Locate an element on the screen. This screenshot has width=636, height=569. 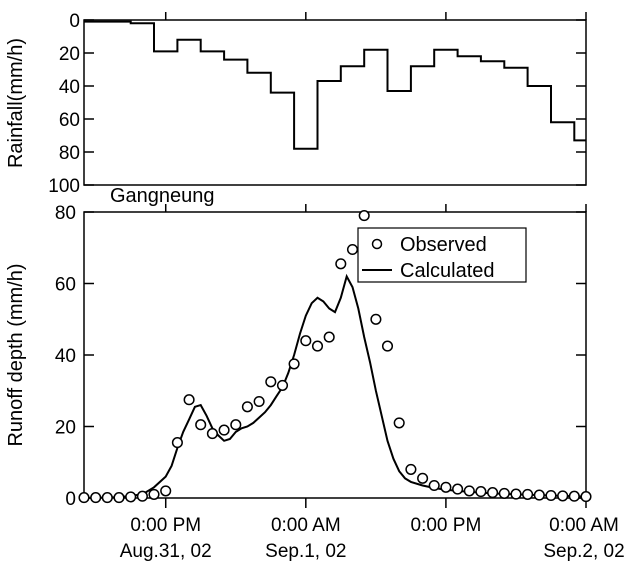
runoff-y-tick-label: 0 is located at coordinates (70, 499).